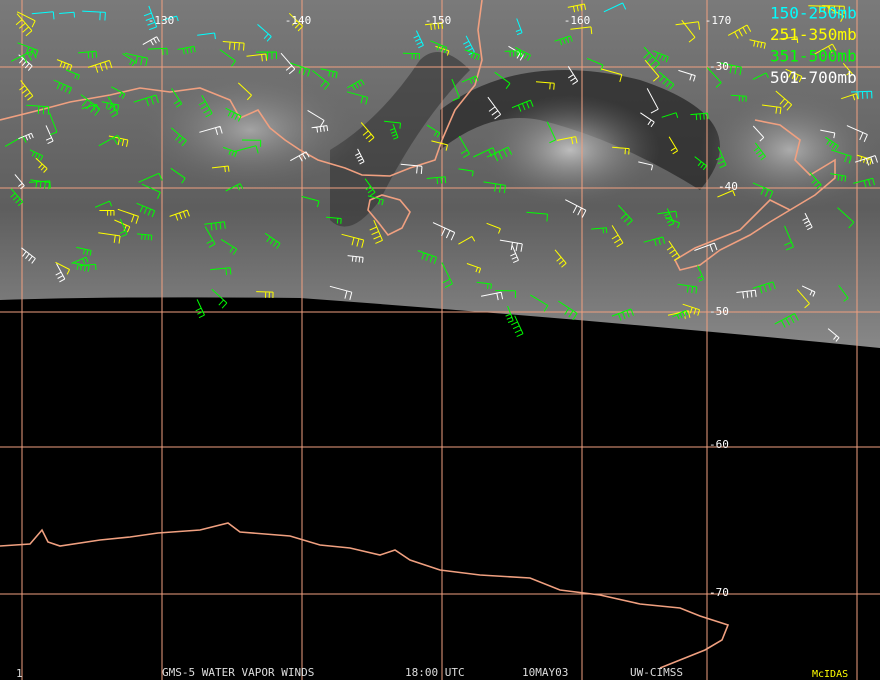  I want to click on legend: 150-250mb 251-350mb 351-500mb 501-700mb, so click(813, 46).